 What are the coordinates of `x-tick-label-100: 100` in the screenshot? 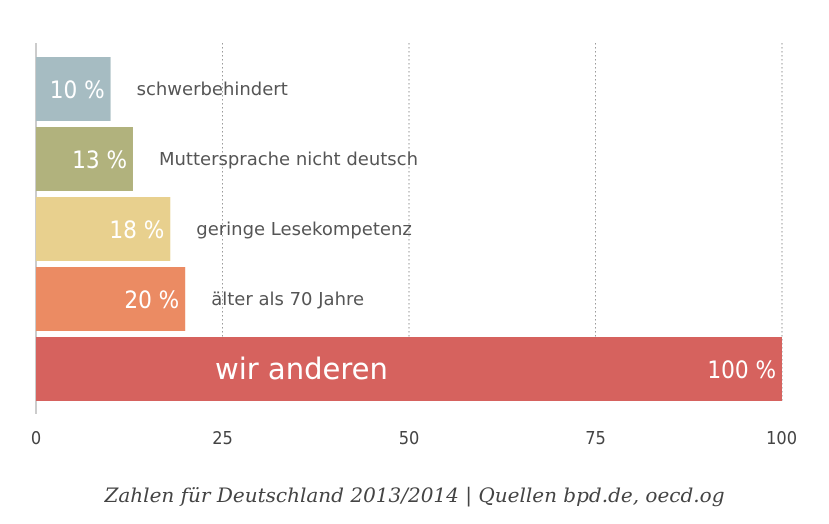 It's located at (781, 438).